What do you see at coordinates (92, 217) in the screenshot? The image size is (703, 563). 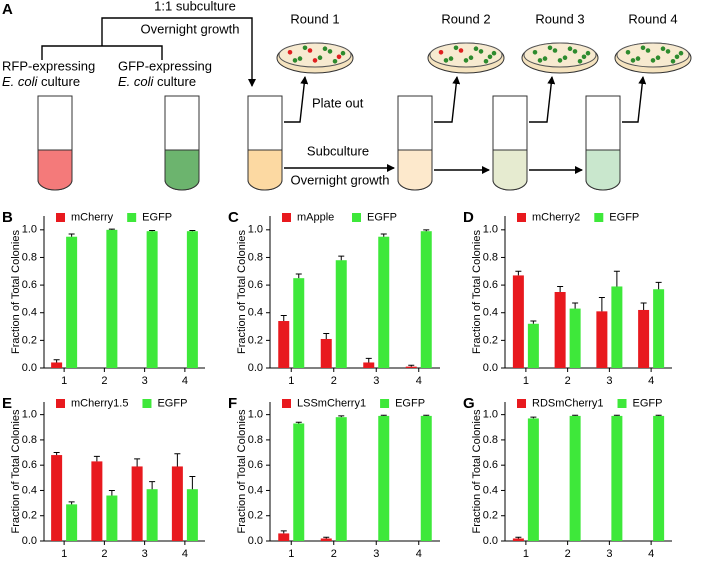 I see `legend-label: mCherry` at bounding box center [92, 217].